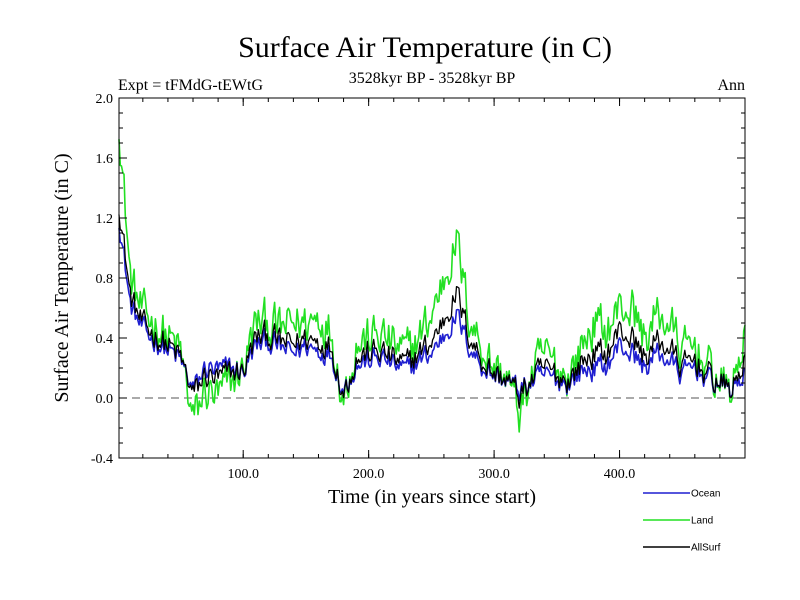 The image size is (800, 600). Describe the element at coordinates (105, 339) in the screenshot. I see `y-tick-label: 0.4` at that location.